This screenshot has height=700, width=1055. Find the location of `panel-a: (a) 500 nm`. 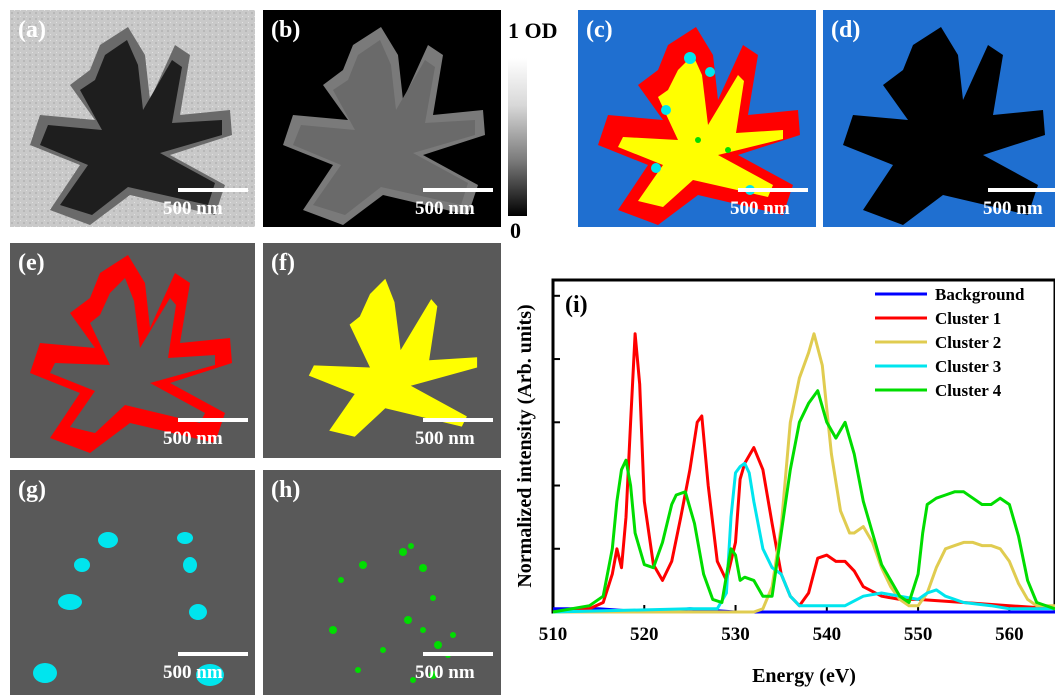

panel-a: (a) 500 nm is located at coordinates (132, 118).